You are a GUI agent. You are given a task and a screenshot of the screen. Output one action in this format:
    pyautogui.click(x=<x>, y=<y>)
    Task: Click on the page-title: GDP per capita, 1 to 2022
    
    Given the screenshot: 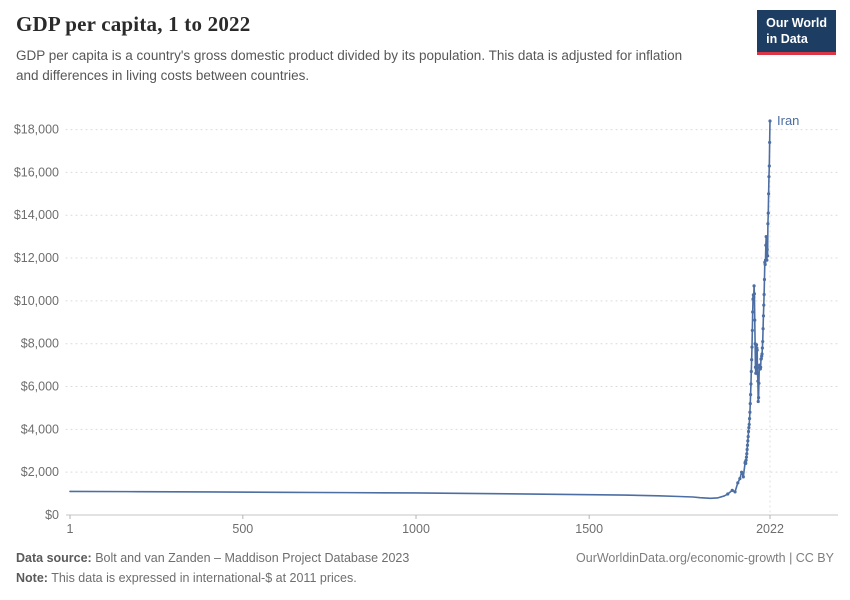 What is the action you would take?
    pyautogui.click(x=133, y=24)
    